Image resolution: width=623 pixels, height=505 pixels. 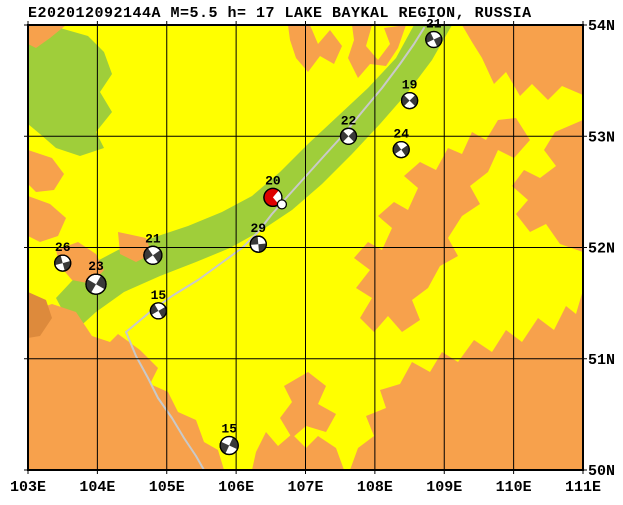 I want to click on event-depth-label: 26, so click(x=63, y=247).